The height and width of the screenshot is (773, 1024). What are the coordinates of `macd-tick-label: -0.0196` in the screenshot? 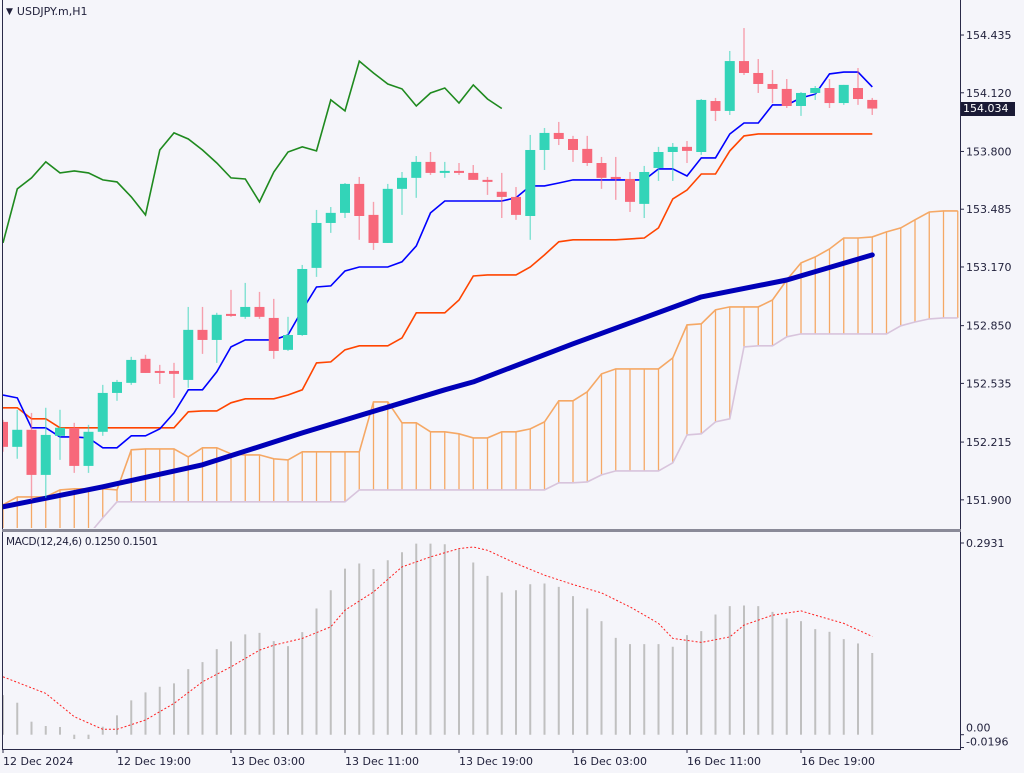 It's located at (987, 742).